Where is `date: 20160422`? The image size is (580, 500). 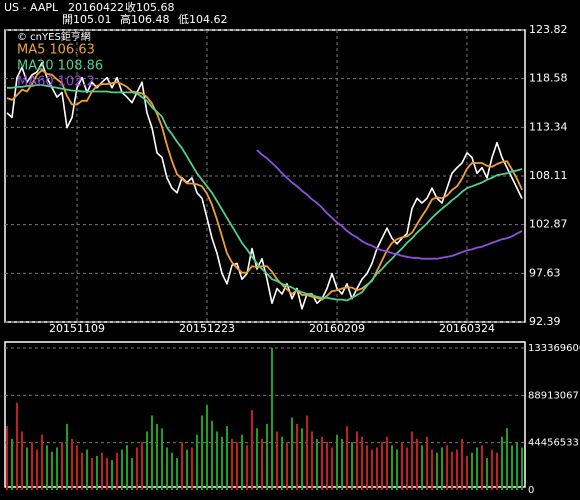 date: 20160422 is located at coordinates (96, 7).